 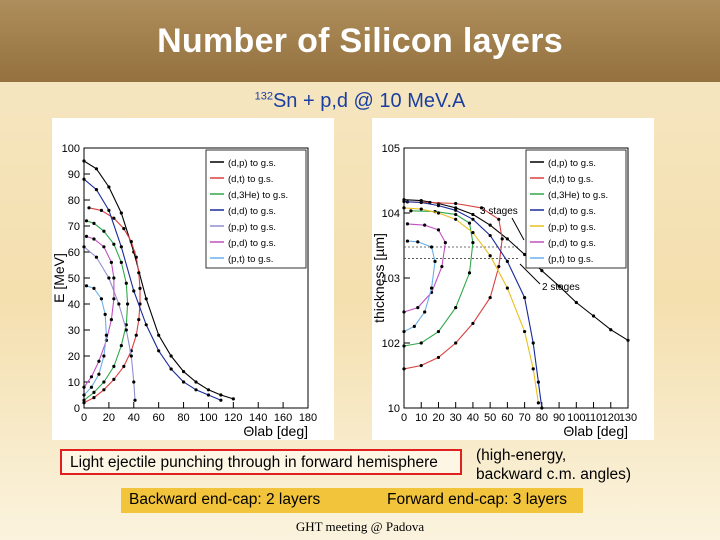 I want to click on subtitle-reaction: Sn + p,d @ 10 MeV.A, so click(x=369, y=101).